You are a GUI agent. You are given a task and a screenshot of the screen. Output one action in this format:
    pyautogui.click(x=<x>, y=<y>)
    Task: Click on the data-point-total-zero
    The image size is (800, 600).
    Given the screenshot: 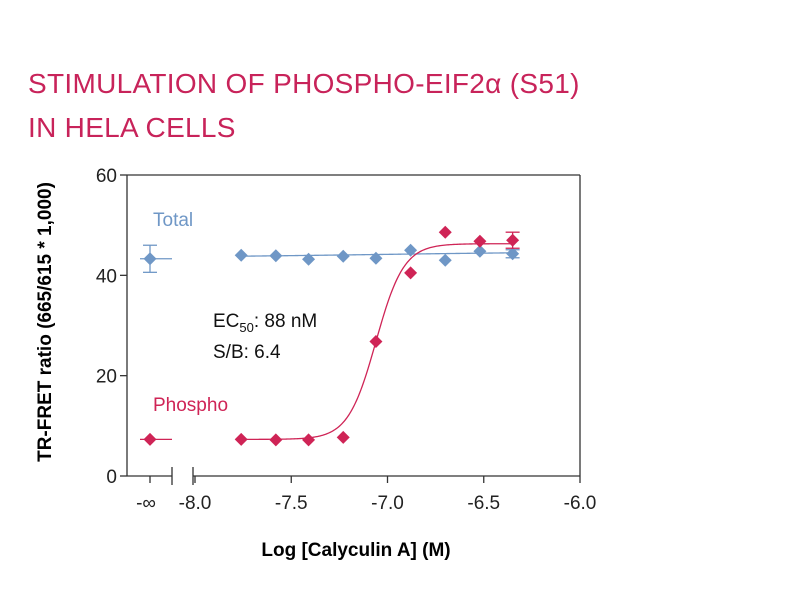 What is the action you would take?
    pyautogui.click(x=150, y=259)
    